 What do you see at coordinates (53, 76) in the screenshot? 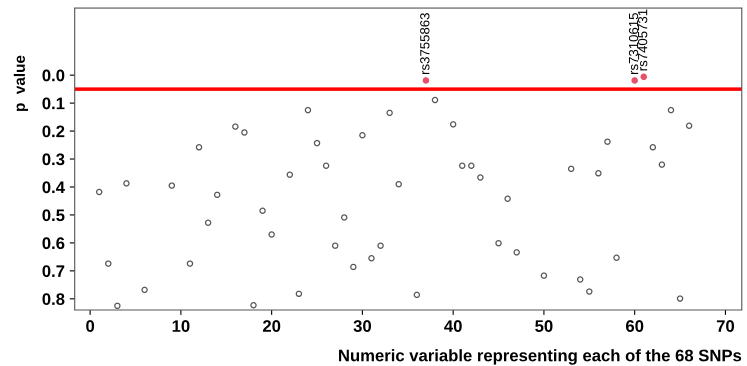
I see `y-tick-label: 0.0` at bounding box center [53, 76].